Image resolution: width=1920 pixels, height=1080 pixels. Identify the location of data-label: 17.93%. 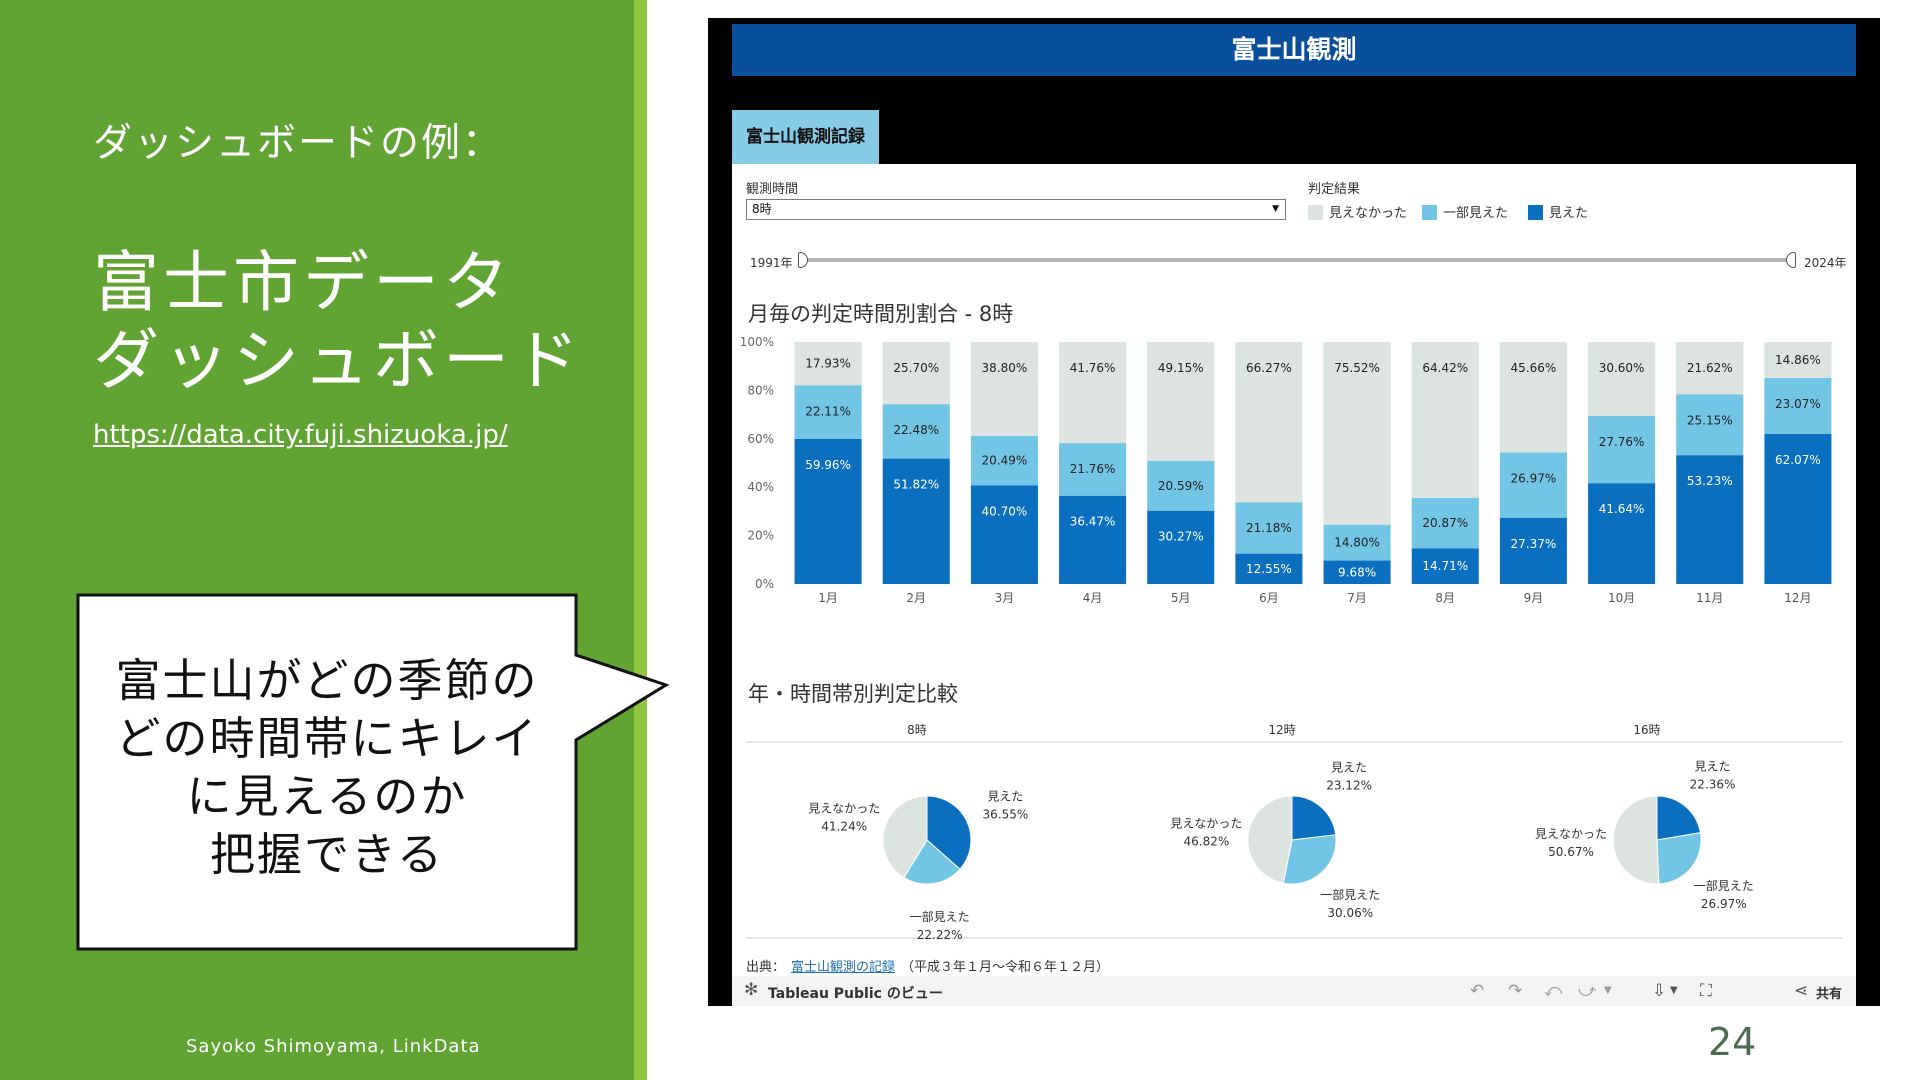
(828, 364).